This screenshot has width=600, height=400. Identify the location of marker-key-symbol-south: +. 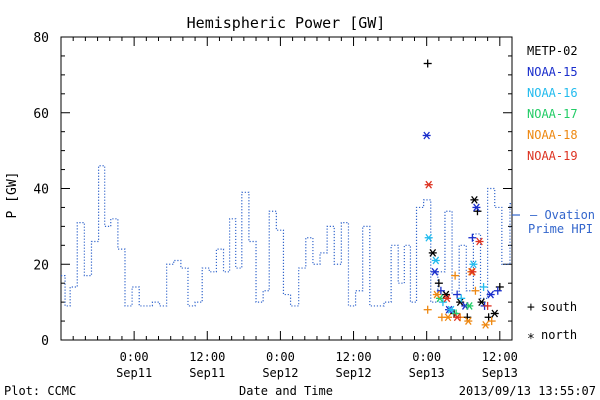
(531, 307).